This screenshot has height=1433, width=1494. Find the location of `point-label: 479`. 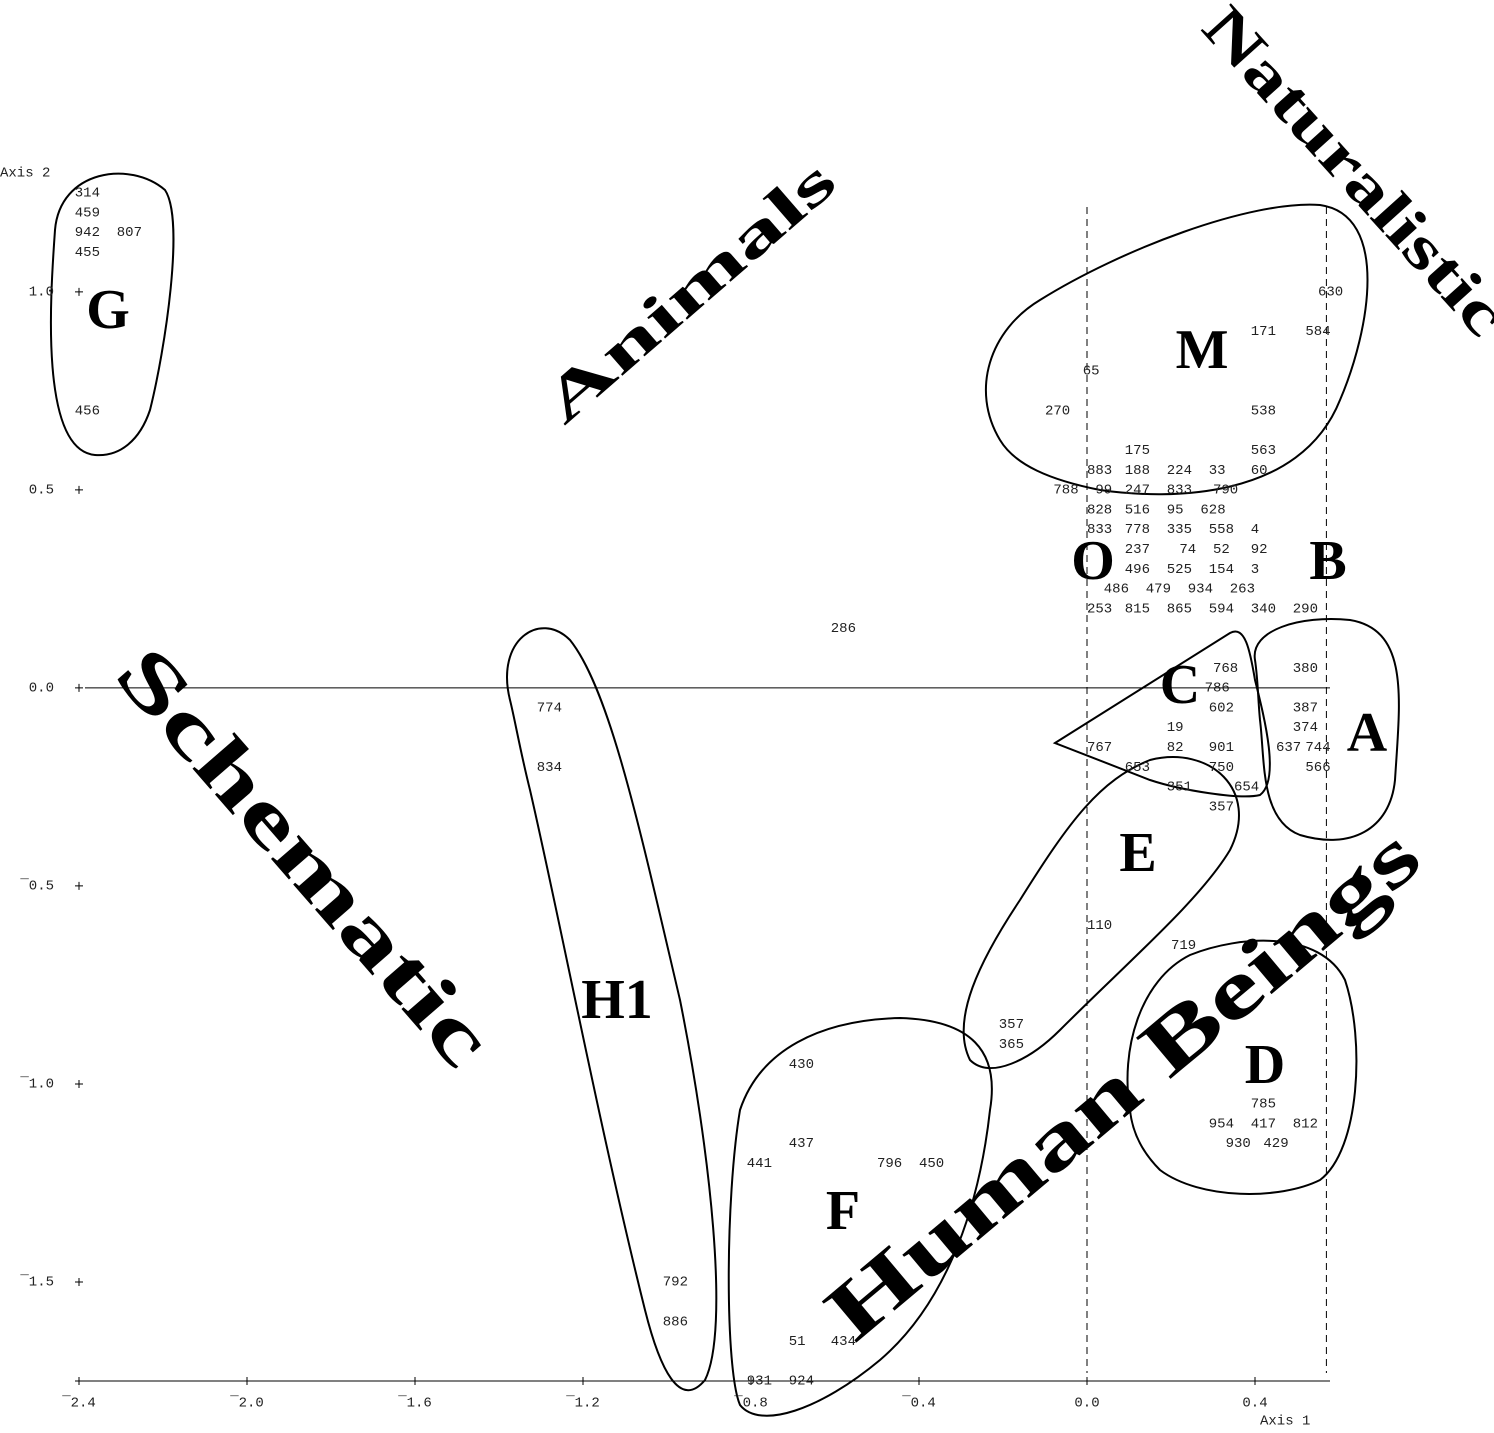

point-label: 479 is located at coordinates (1158, 590).